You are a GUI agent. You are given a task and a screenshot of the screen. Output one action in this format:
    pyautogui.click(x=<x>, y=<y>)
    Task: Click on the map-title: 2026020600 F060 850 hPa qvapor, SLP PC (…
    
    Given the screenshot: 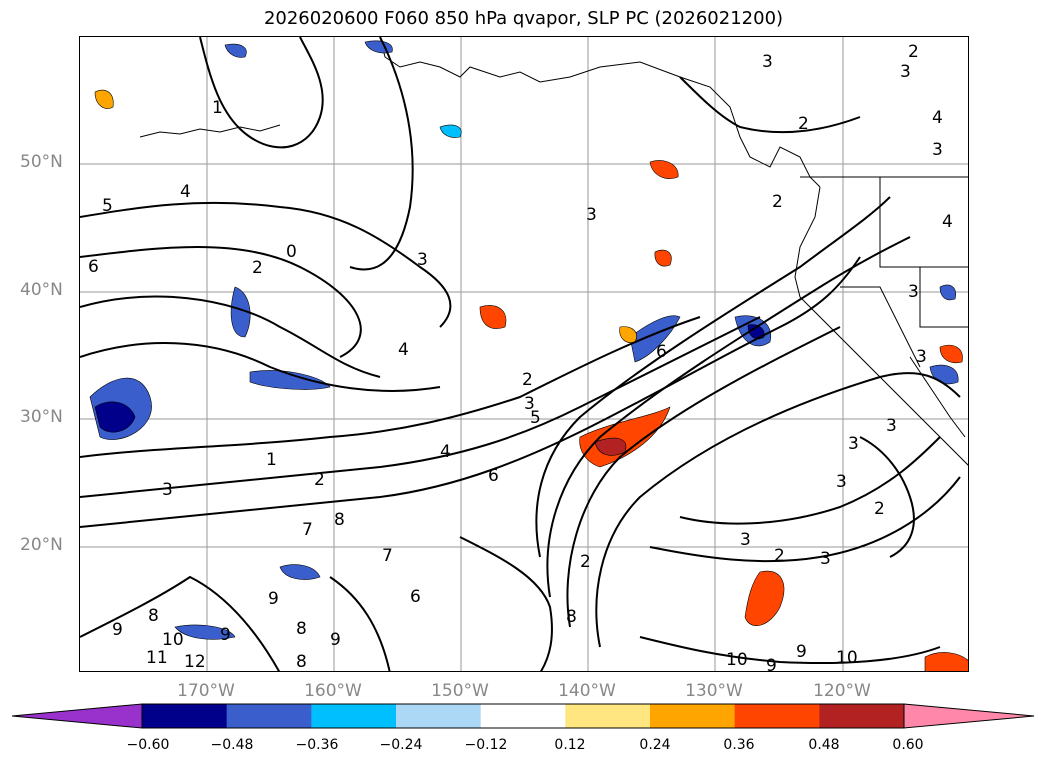 What is the action you would take?
    pyautogui.click(x=523, y=18)
    